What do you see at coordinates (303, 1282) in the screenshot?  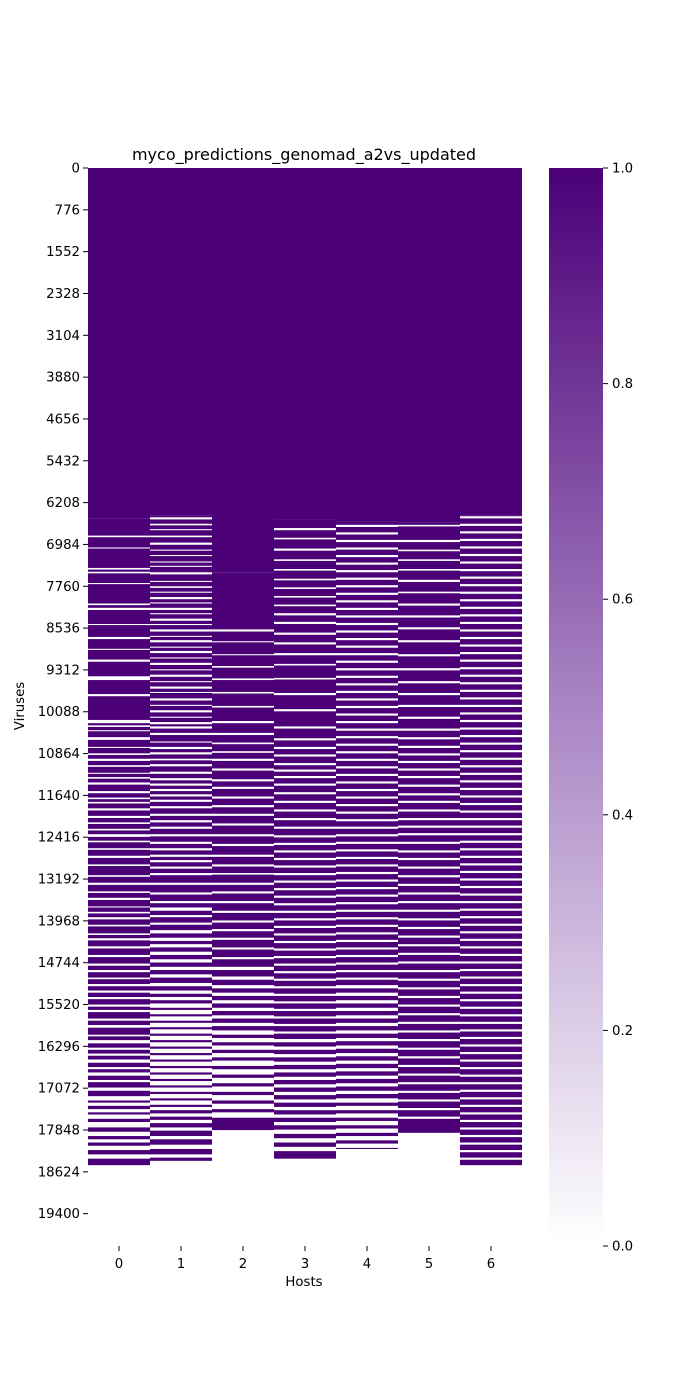 I see `x-axis-label: Hosts` at bounding box center [303, 1282].